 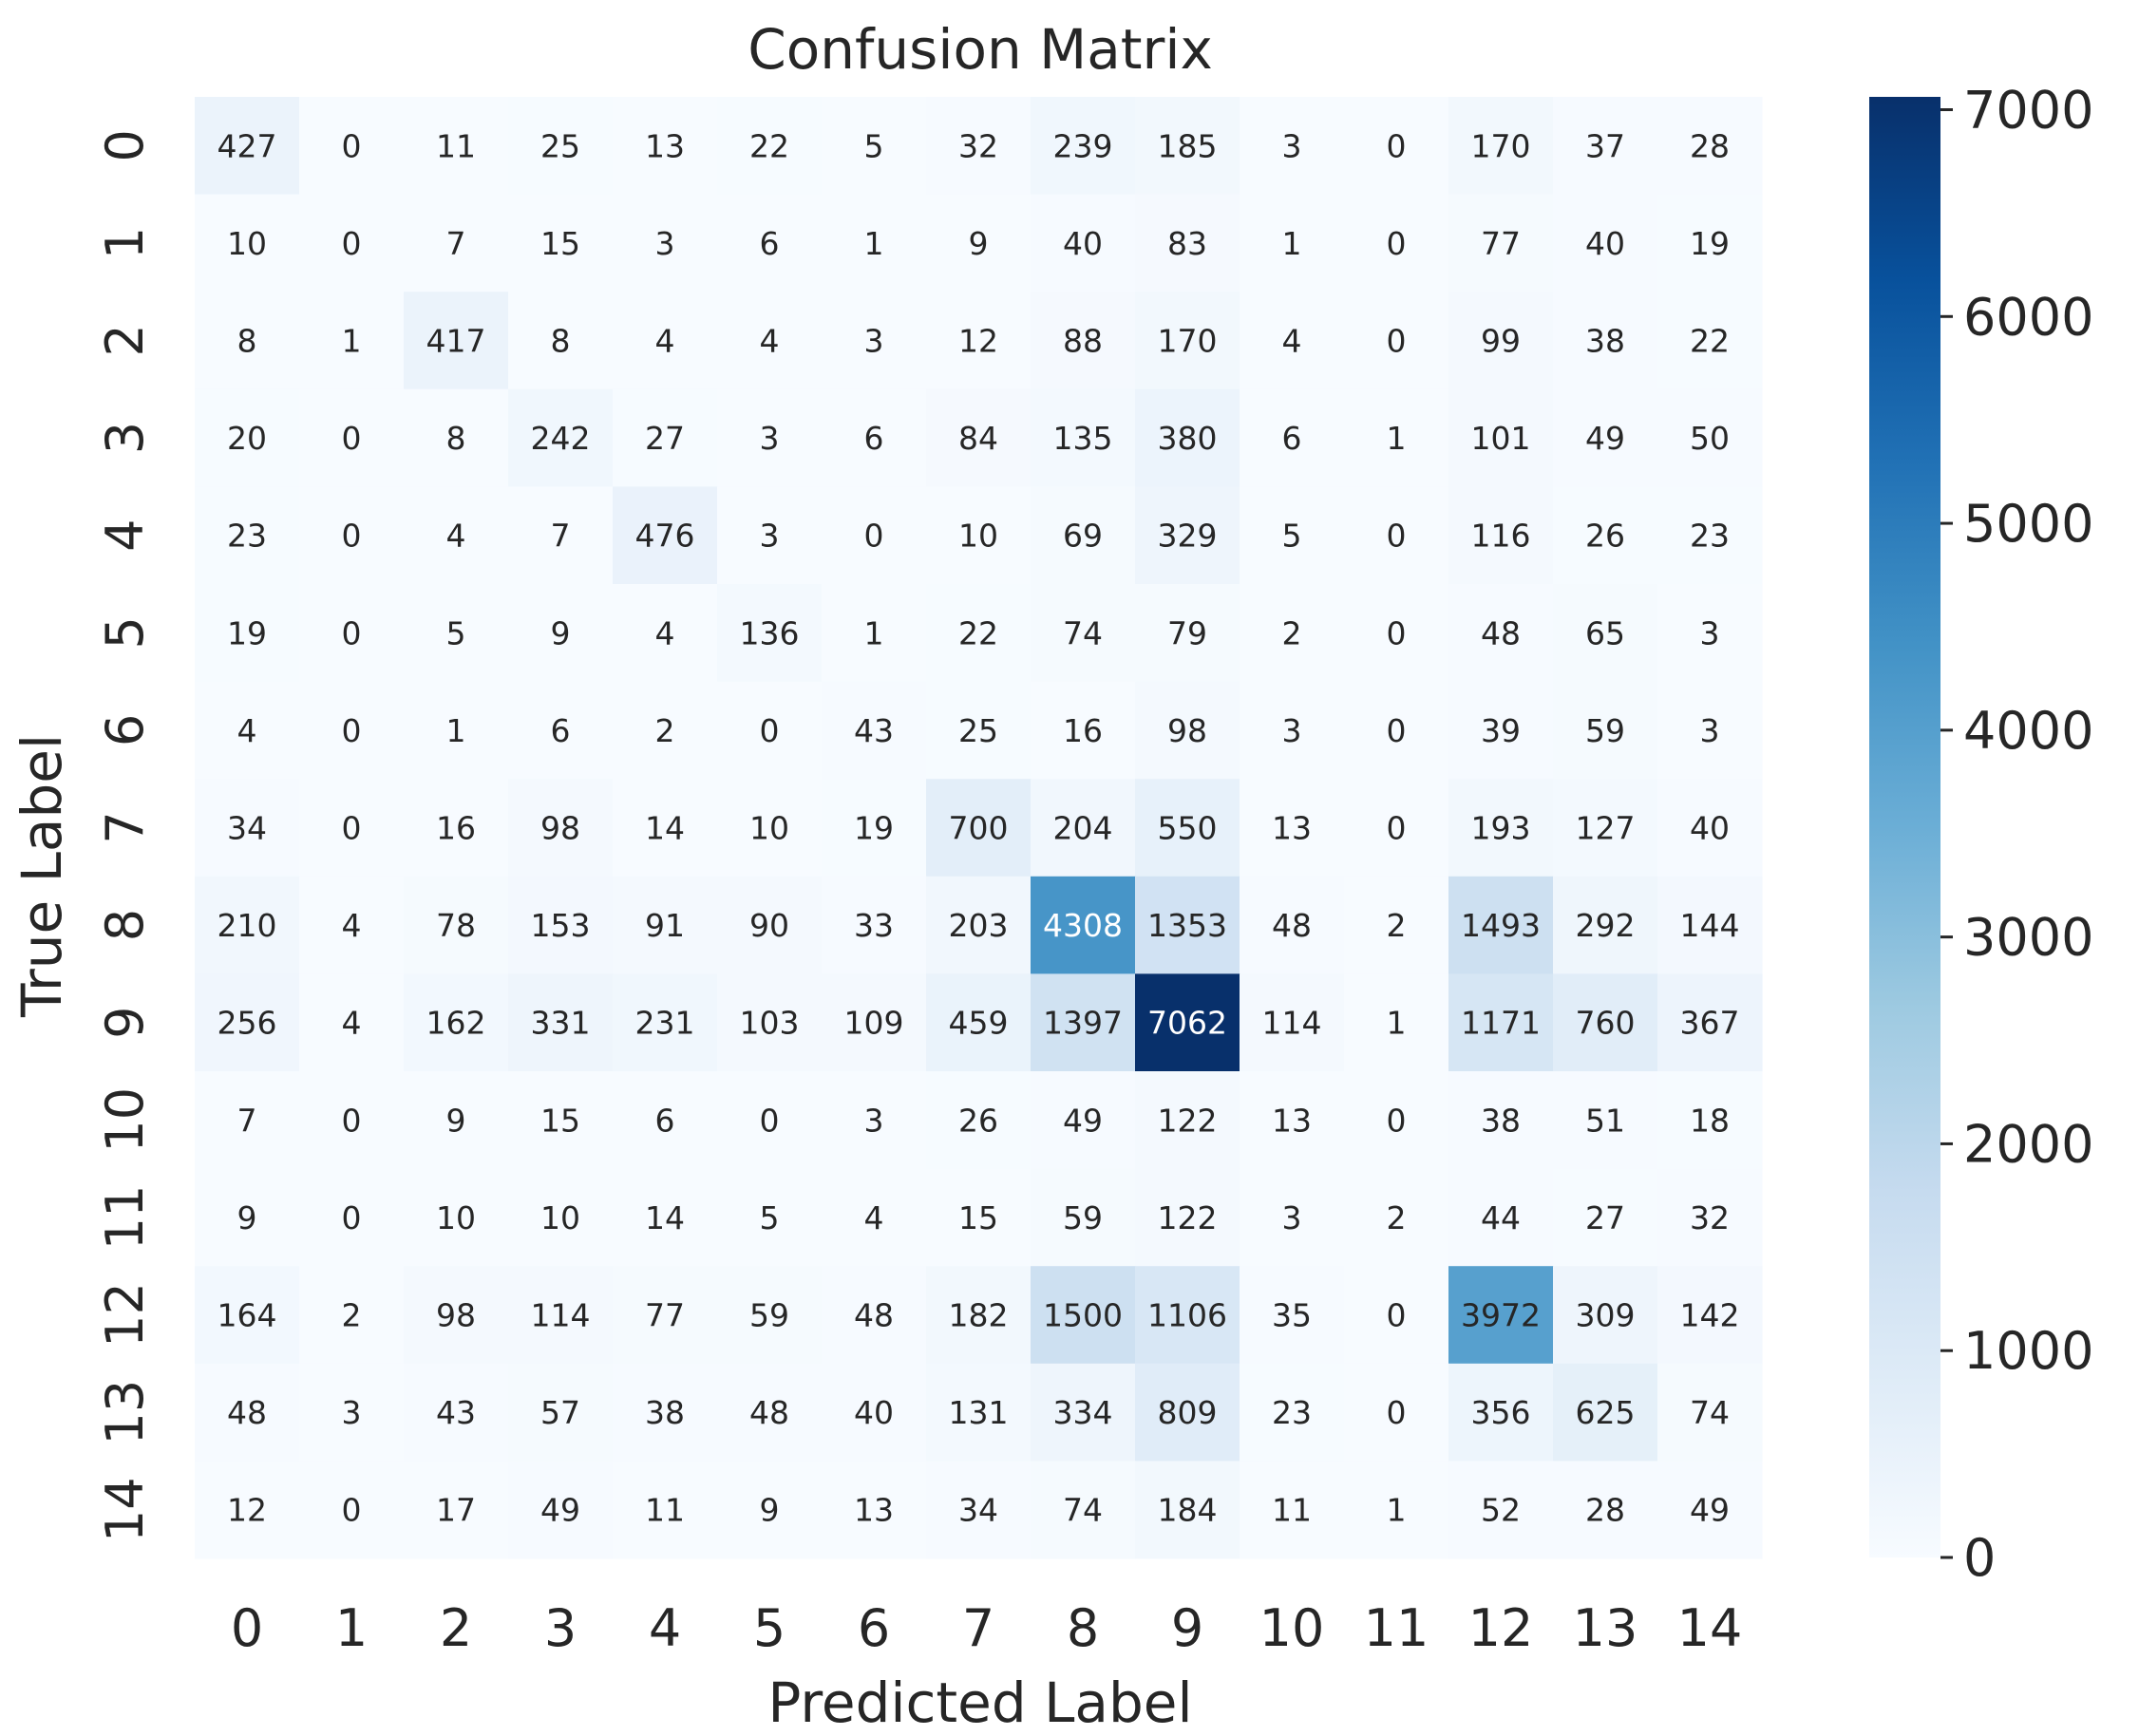 What do you see at coordinates (770, 1510) in the screenshot?
I see `heatmap-cell-label: 9` at bounding box center [770, 1510].